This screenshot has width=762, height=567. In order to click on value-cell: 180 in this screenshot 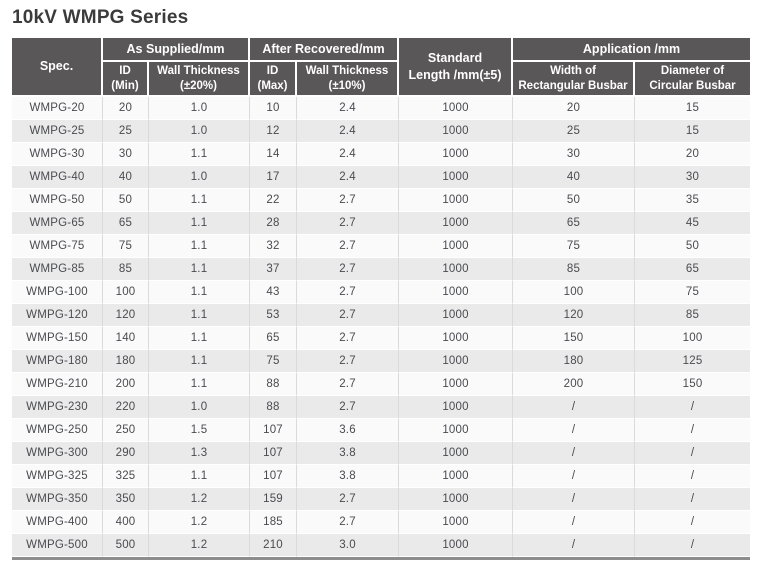, I will do `click(574, 361)`.